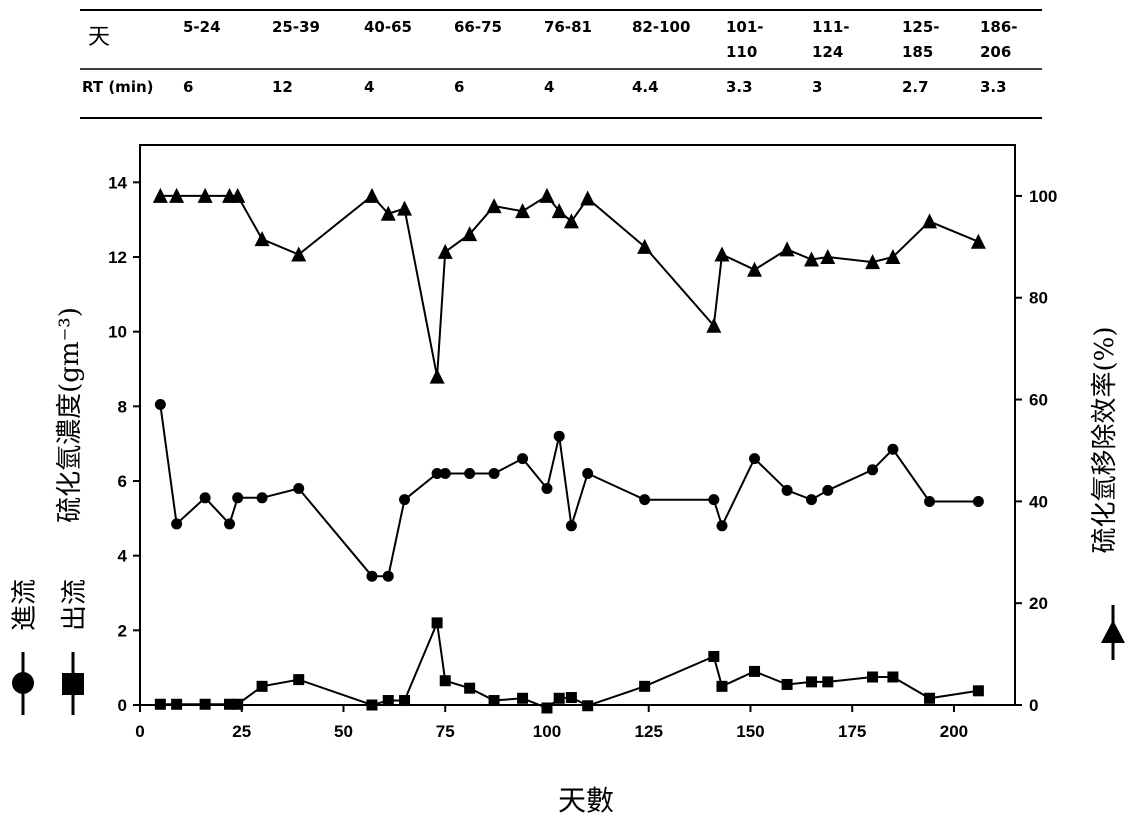  What do you see at coordinates (999, 27) in the screenshot?
I see `table-day-range-cell: 186-` at bounding box center [999, 27].